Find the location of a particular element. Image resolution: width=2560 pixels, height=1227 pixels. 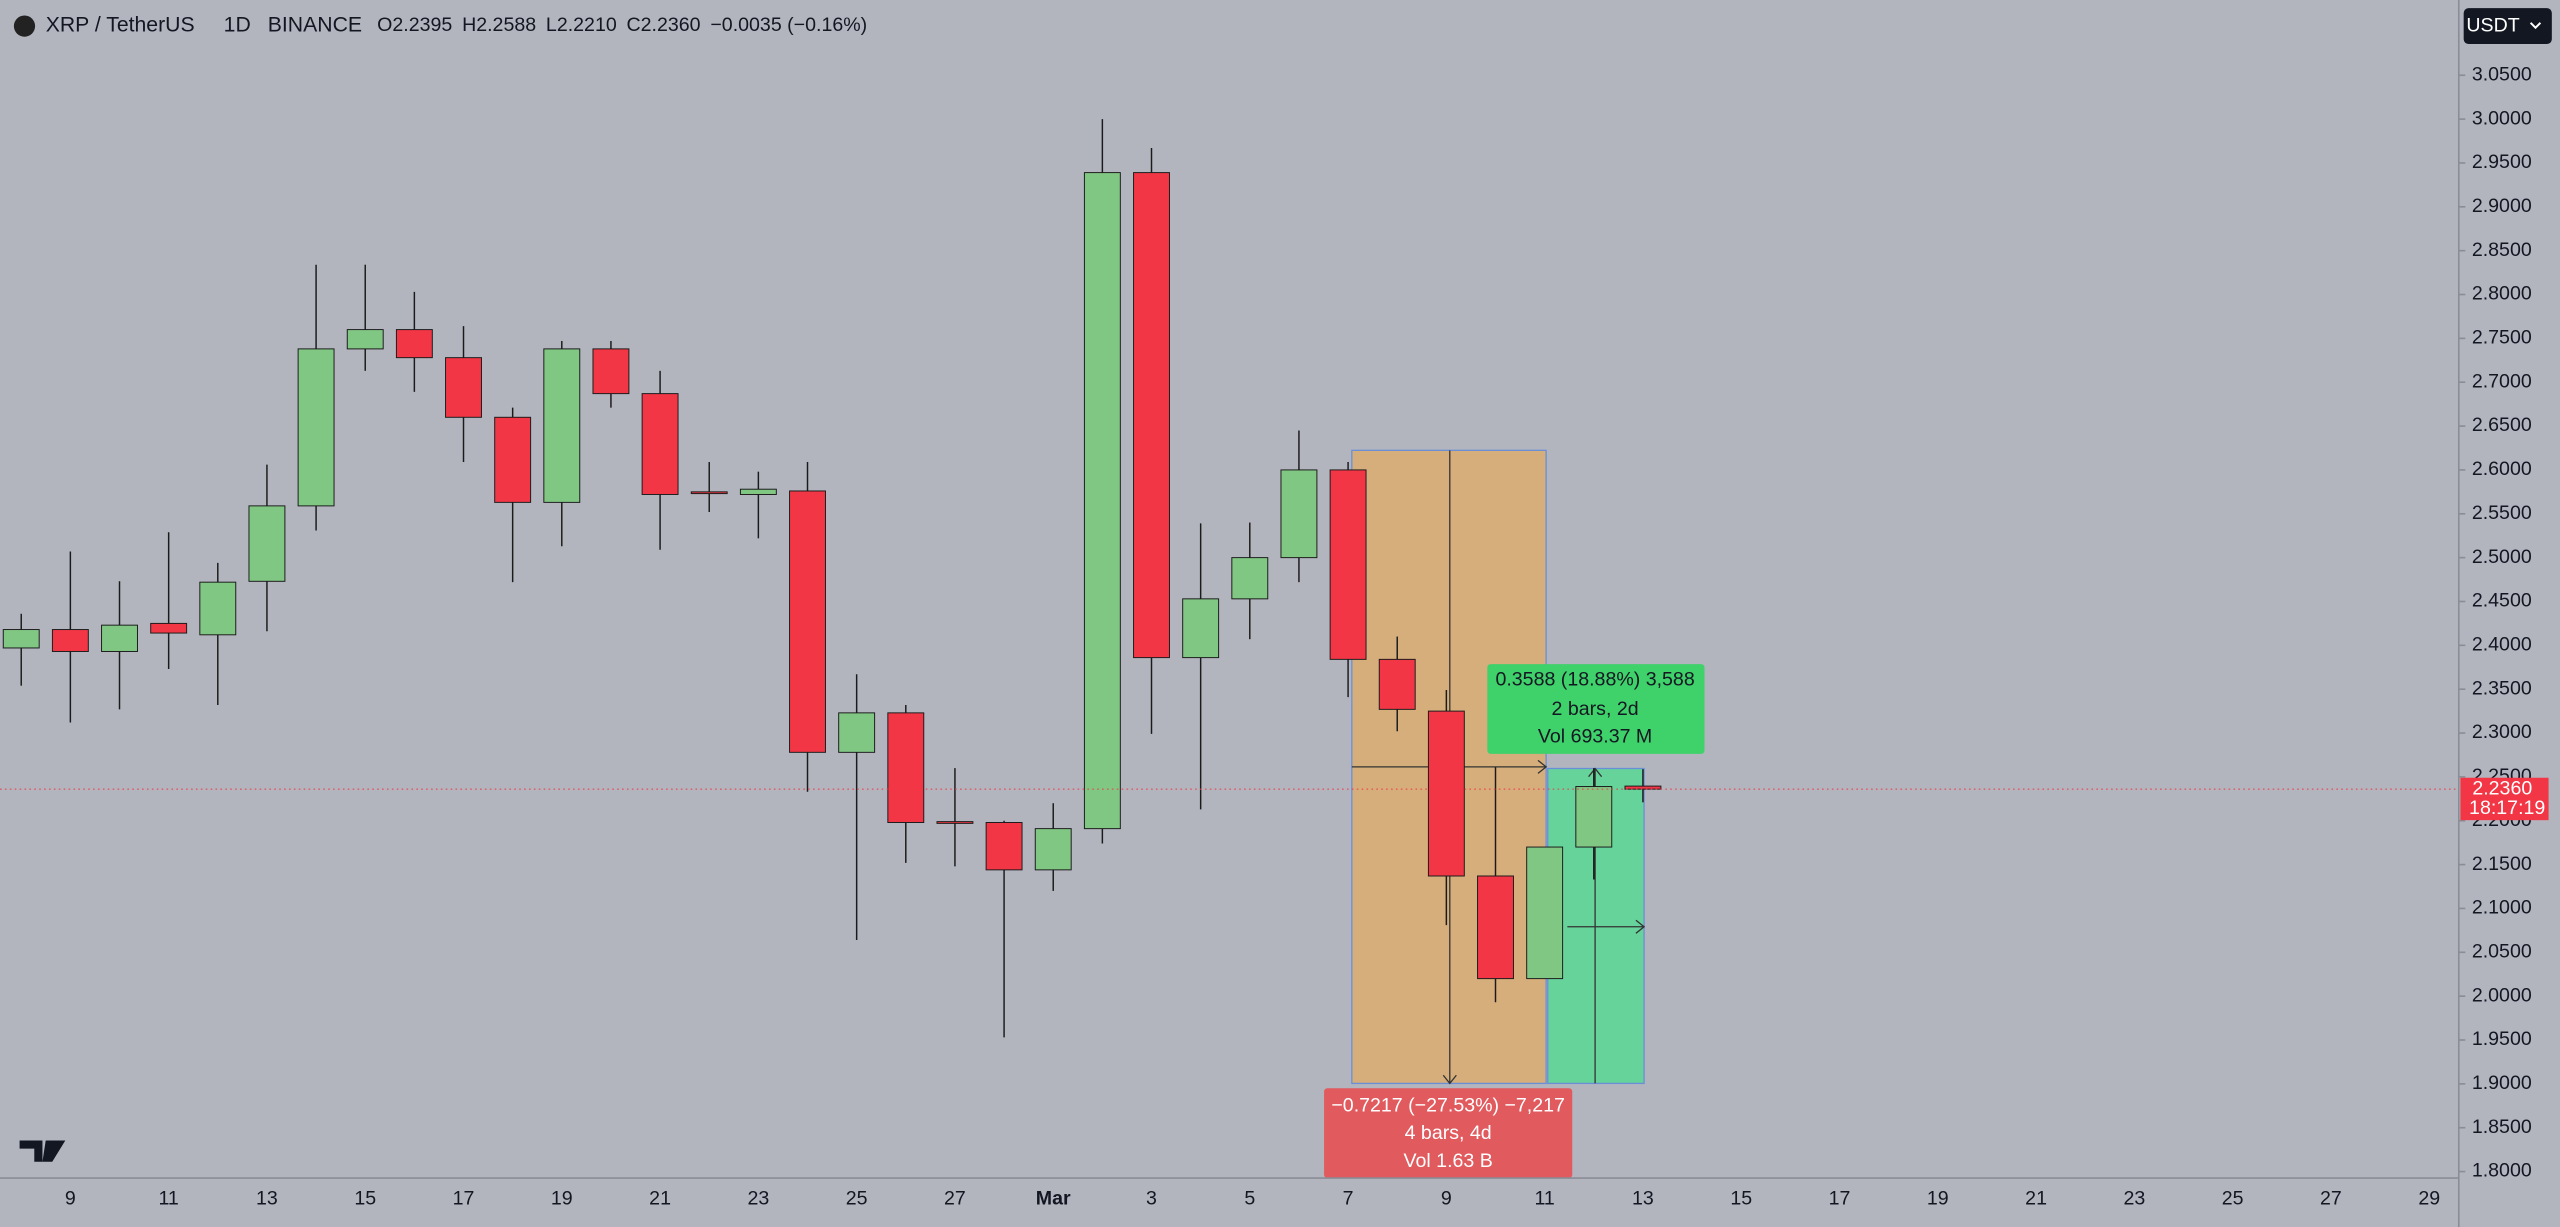

currency: USDT is located at coordinates (2492, 25).